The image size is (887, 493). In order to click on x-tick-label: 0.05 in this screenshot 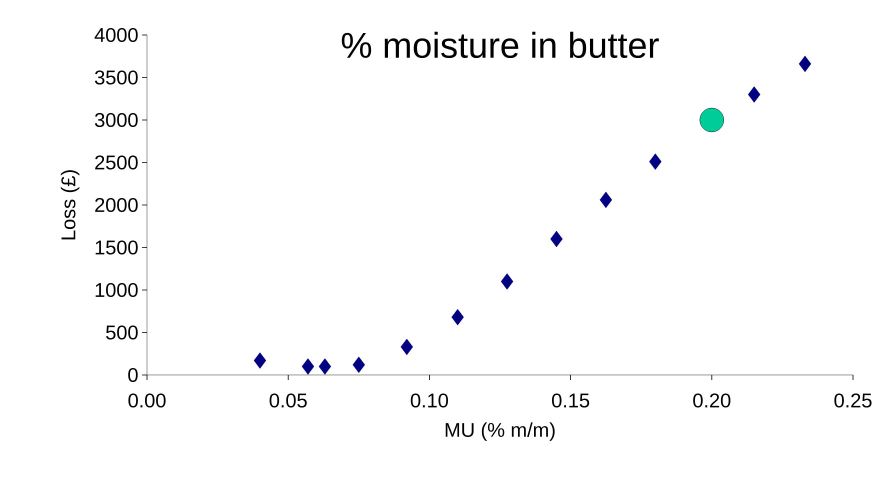, I will do `click(288, 400)`.